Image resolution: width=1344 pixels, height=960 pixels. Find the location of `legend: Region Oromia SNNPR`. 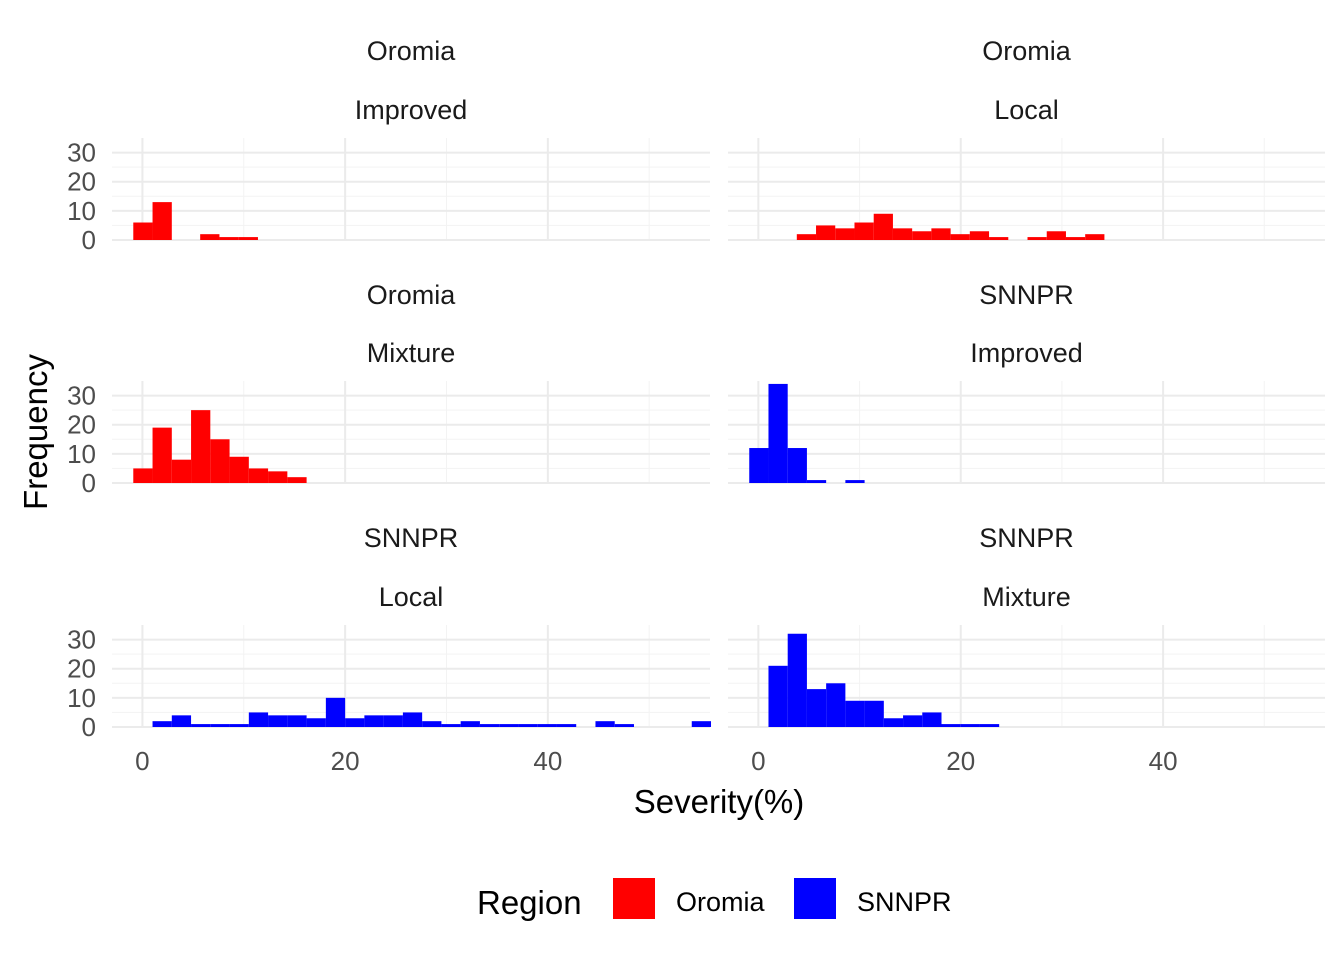

legend: Region Oromia SNNPR is located at coordinates (714, 899).